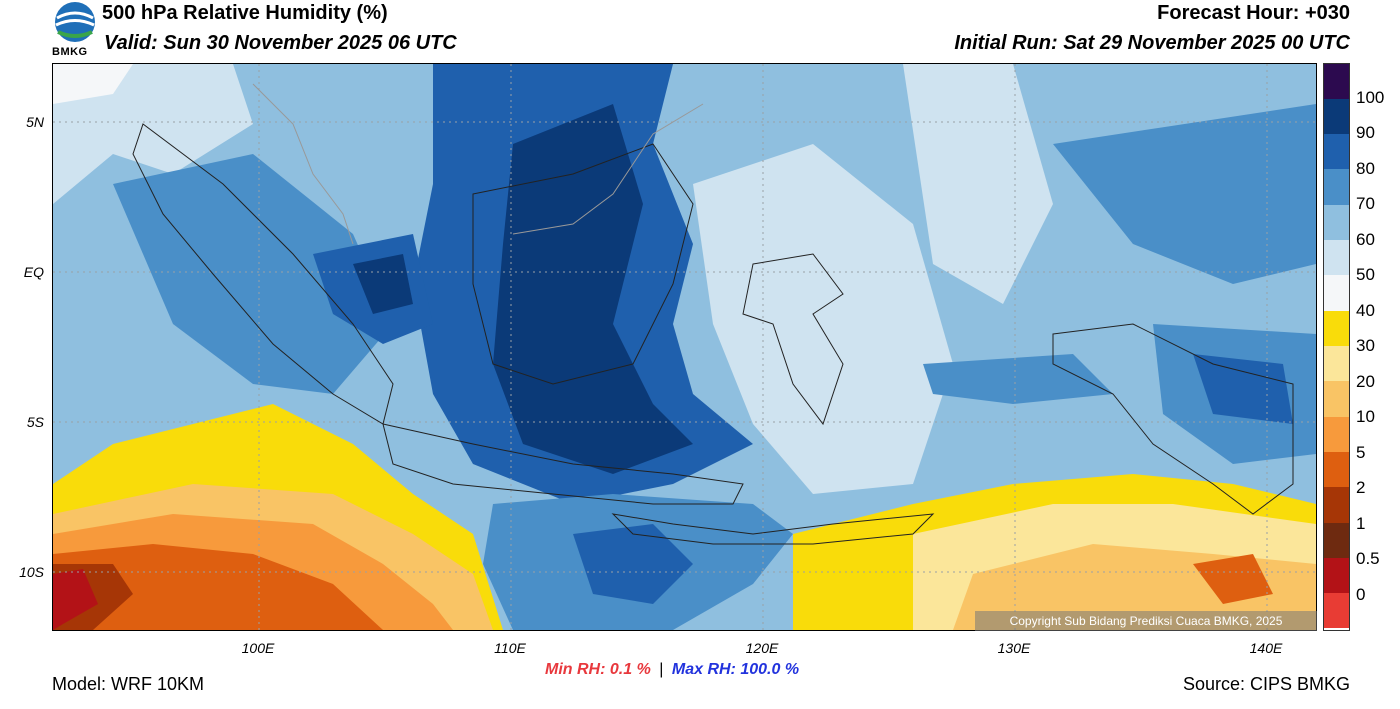  What do you see at coordinates (703, 669) in the screenshot?
I see `max-rh-label: Max RH:` at bounding box center [703, 669].